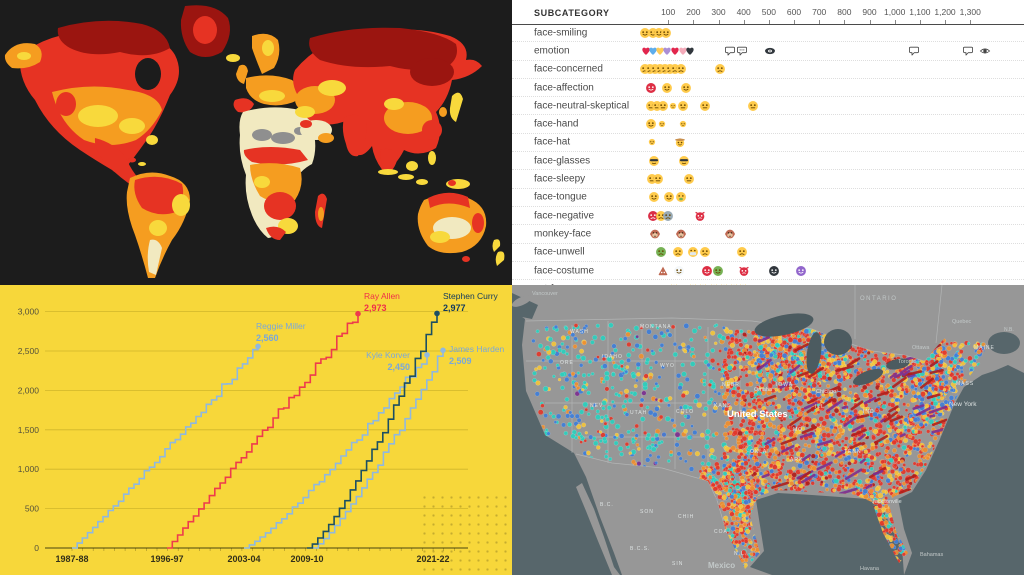 The width and height of the screenshot is (1024, 575). Describe the element at coordinates (522, 301) in the screenshot. I see `vancouver-island` at that location.